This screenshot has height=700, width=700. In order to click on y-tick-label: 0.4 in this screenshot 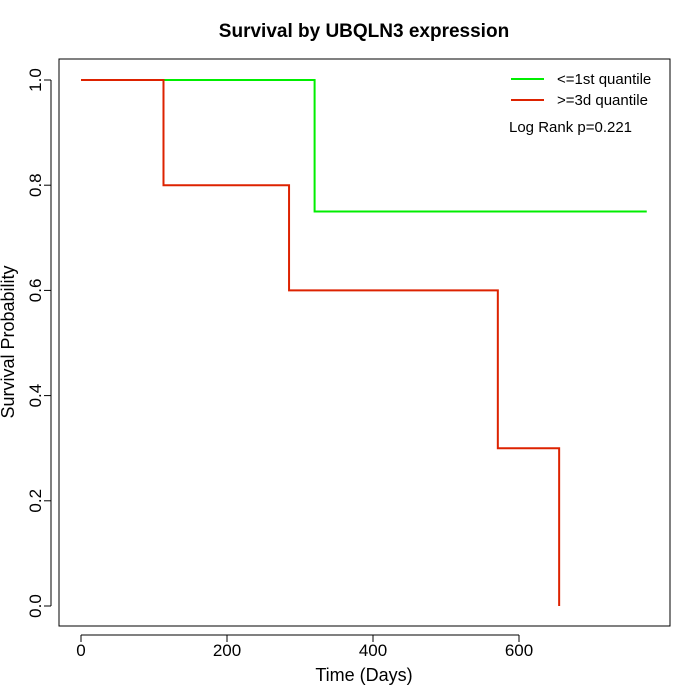, I will do `click(35, 396)`.